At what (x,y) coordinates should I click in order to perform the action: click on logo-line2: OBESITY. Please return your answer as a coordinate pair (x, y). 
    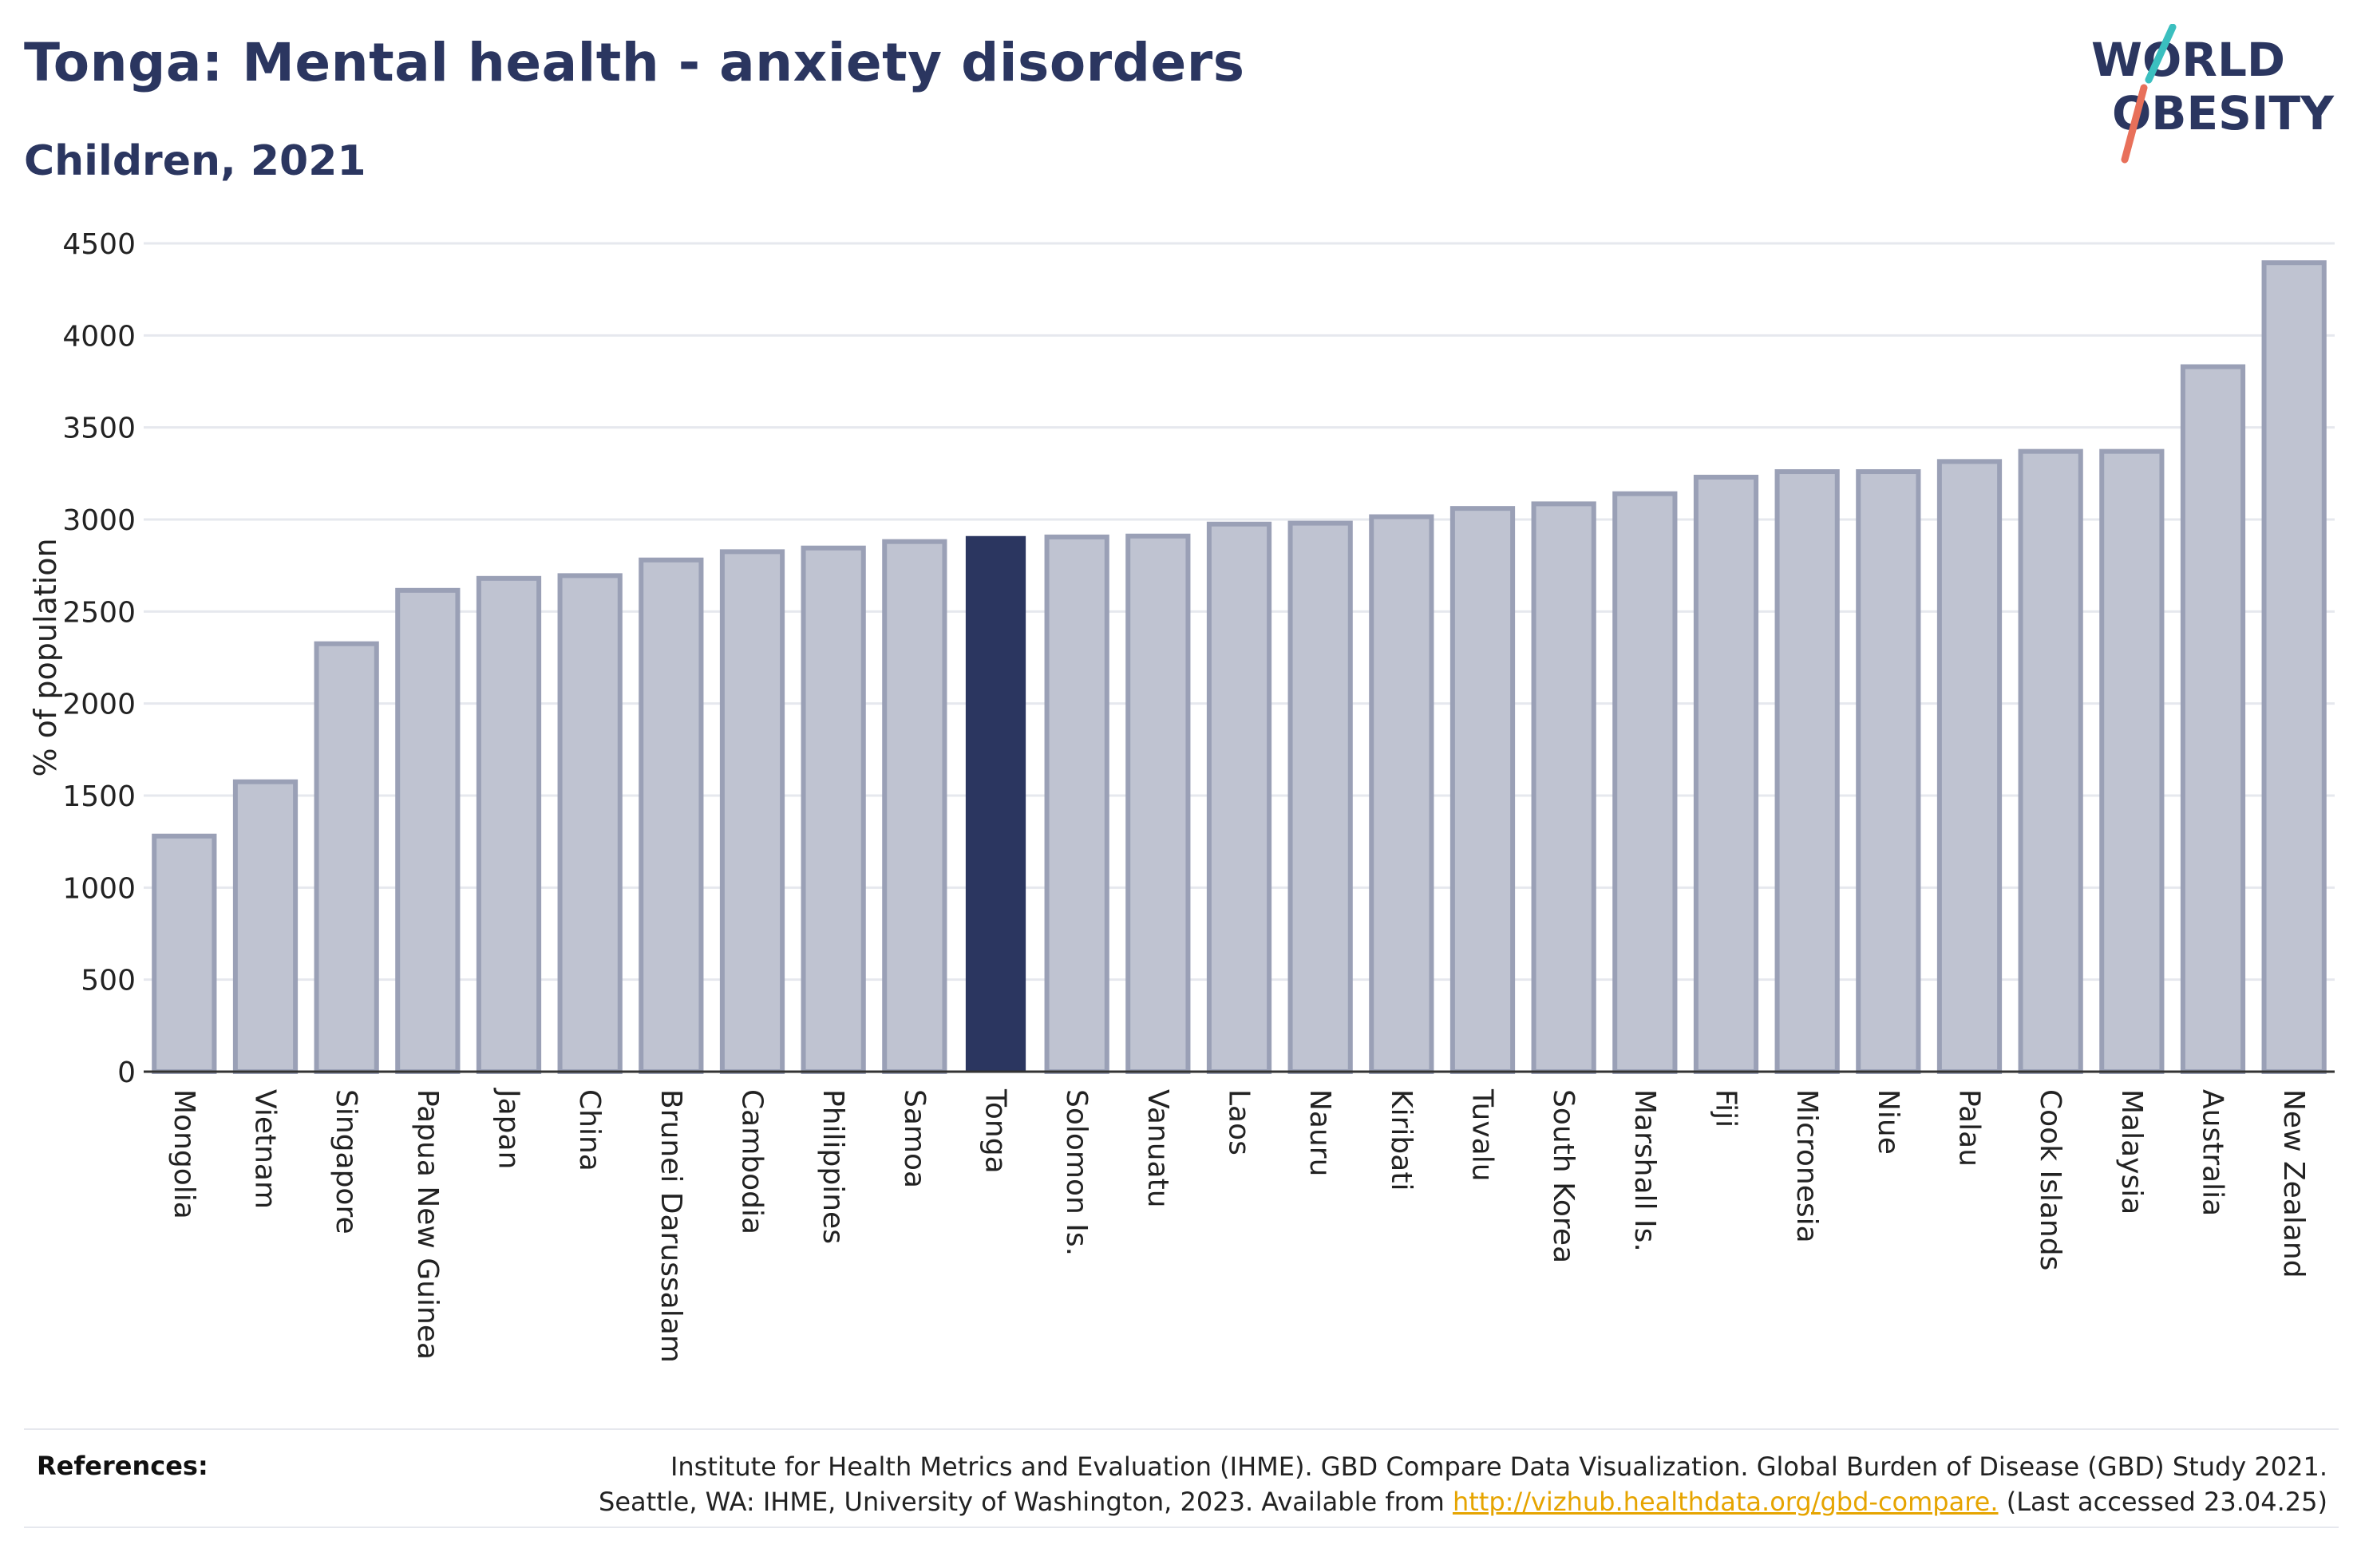
    Looking at the image, I should click on (2223, 113).